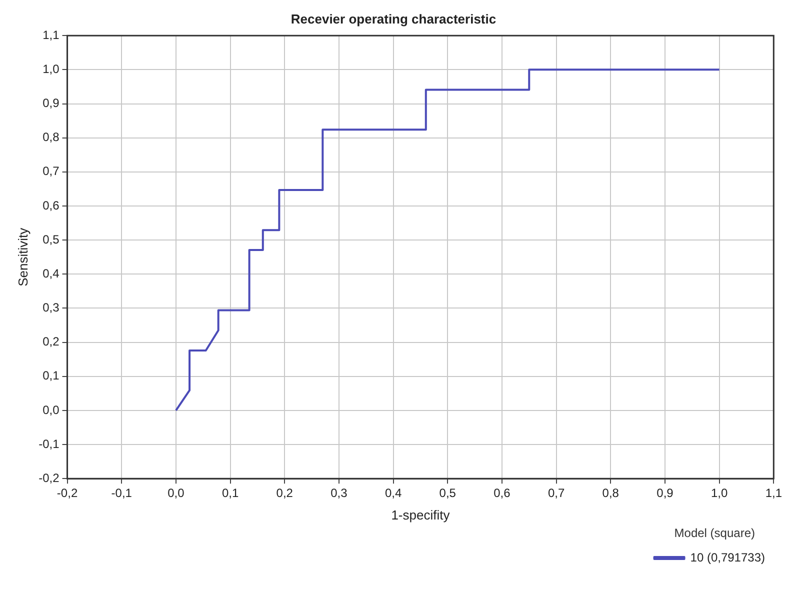 This screenshot has height=589, width=793. I want to click on x-tick-label: 0,8, so click(611, 493).